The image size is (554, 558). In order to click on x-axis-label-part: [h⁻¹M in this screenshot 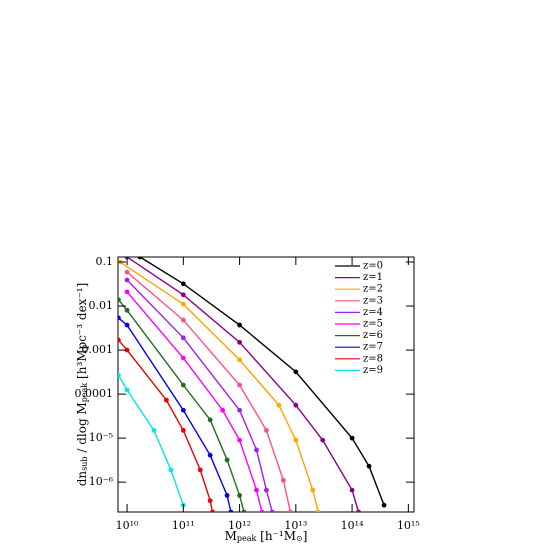, I will do `click(276, 536)`.